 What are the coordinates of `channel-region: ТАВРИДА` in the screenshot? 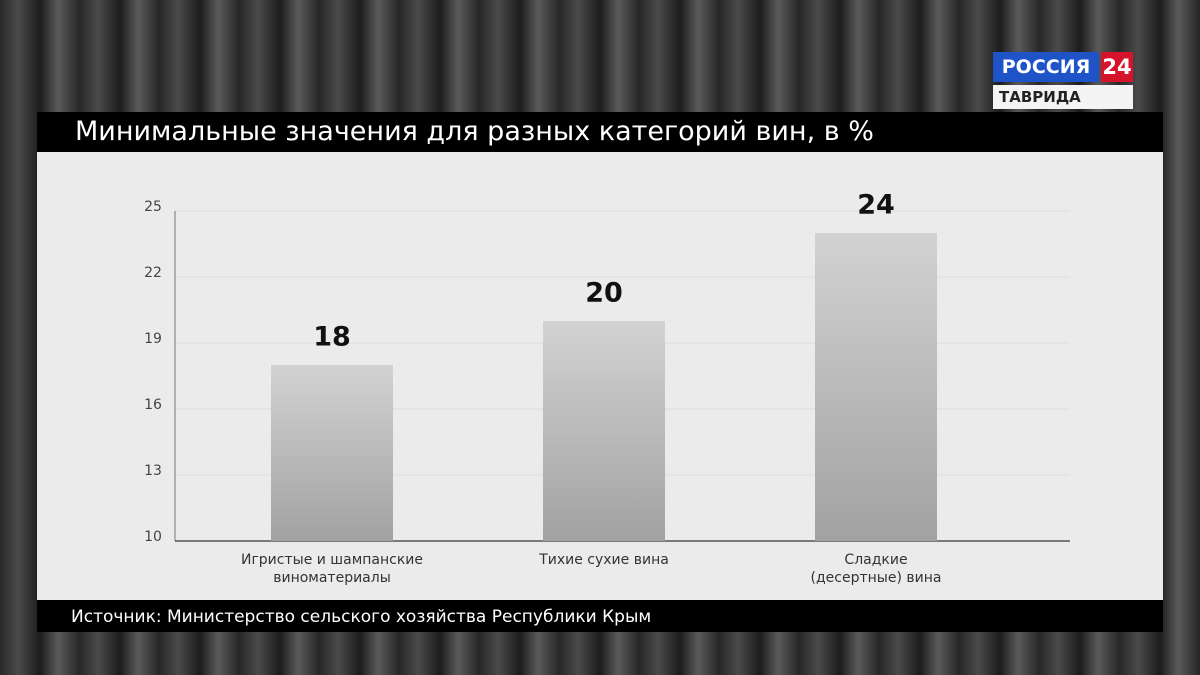 It's located at (1063, 97).